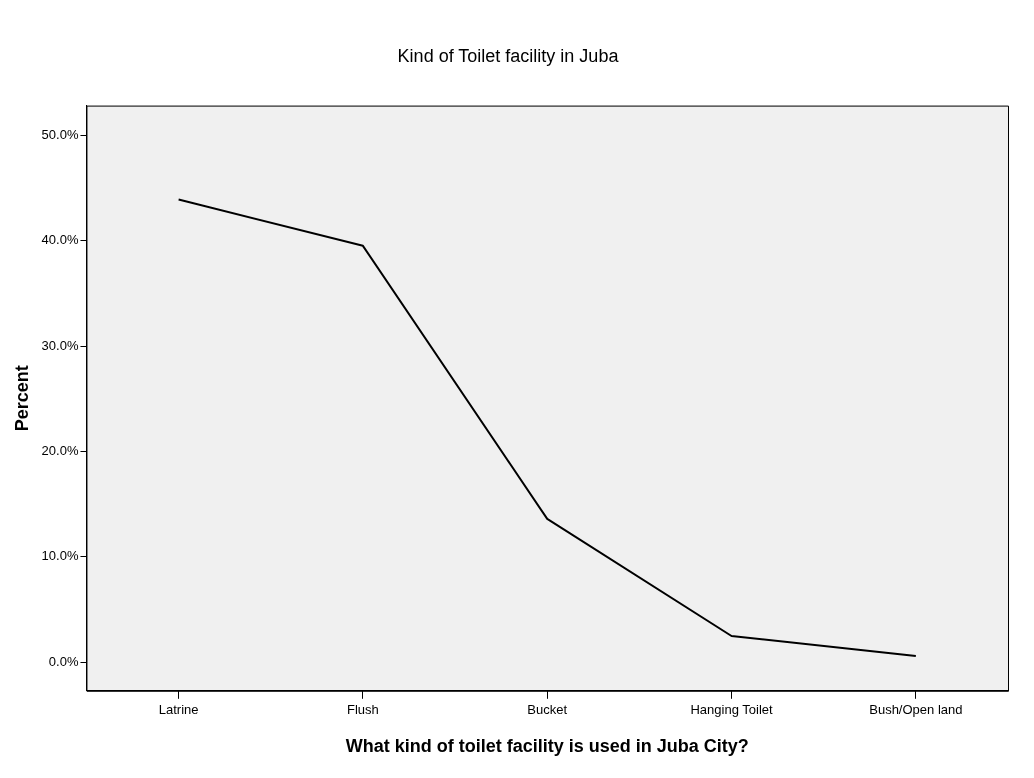 This screenshot has height=778, width=1034. What do you see at coordinates (63, 661) in the screenshot?
I see `y-tick-label: 0.0%` at bounding box center [63, 661].